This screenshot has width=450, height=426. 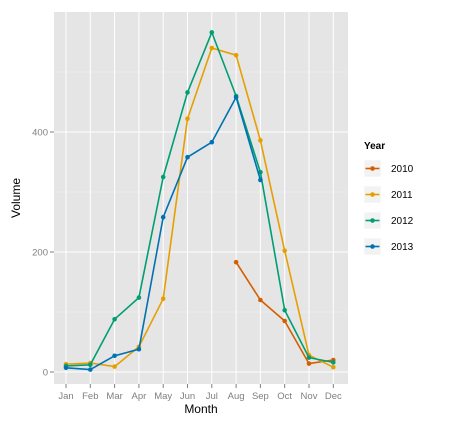 I want to click on x-tick-label: Nov, so click(x=309, y=396).